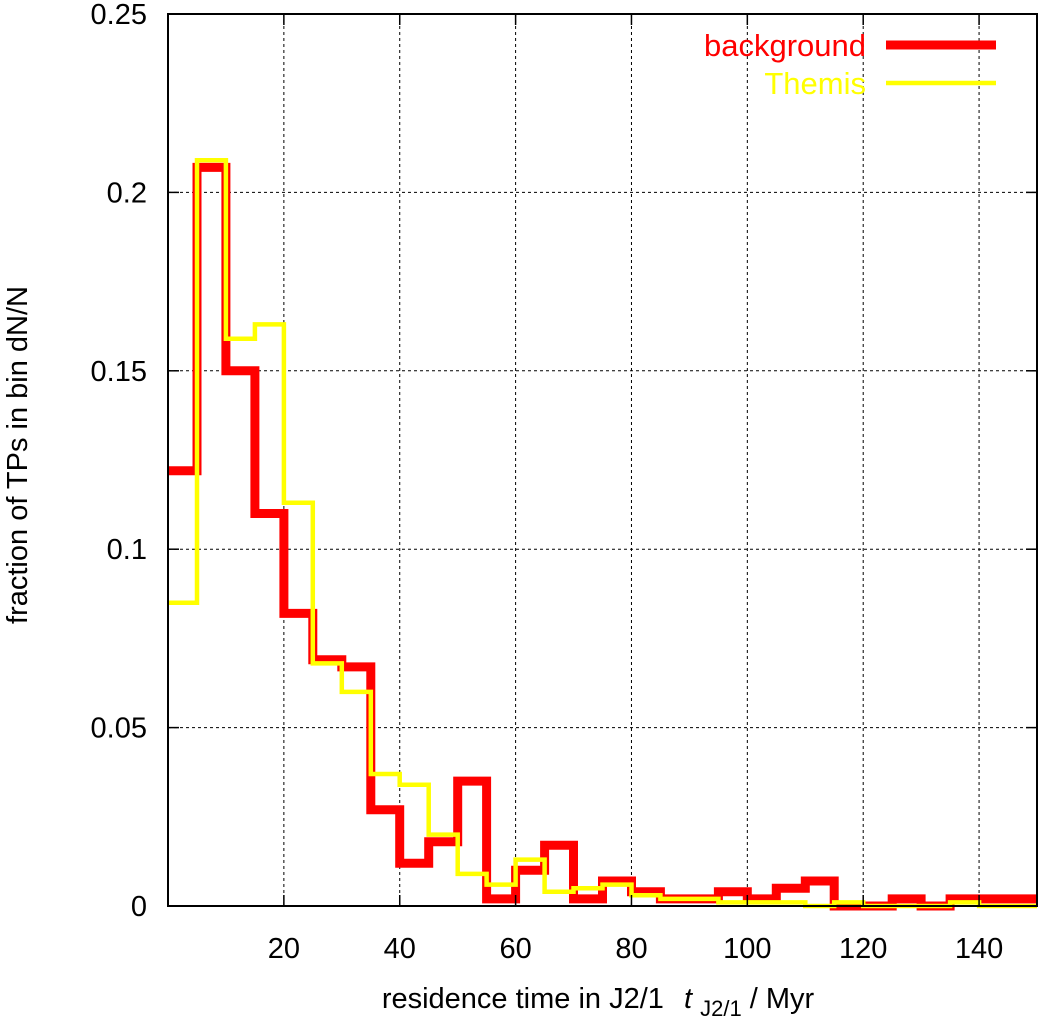 This screenshot has height=1020, width=1040. What do you see at coordinates (284, 949) in the screenshot?
I see `x-tick-label: 20` at bounding box center [284, 949].